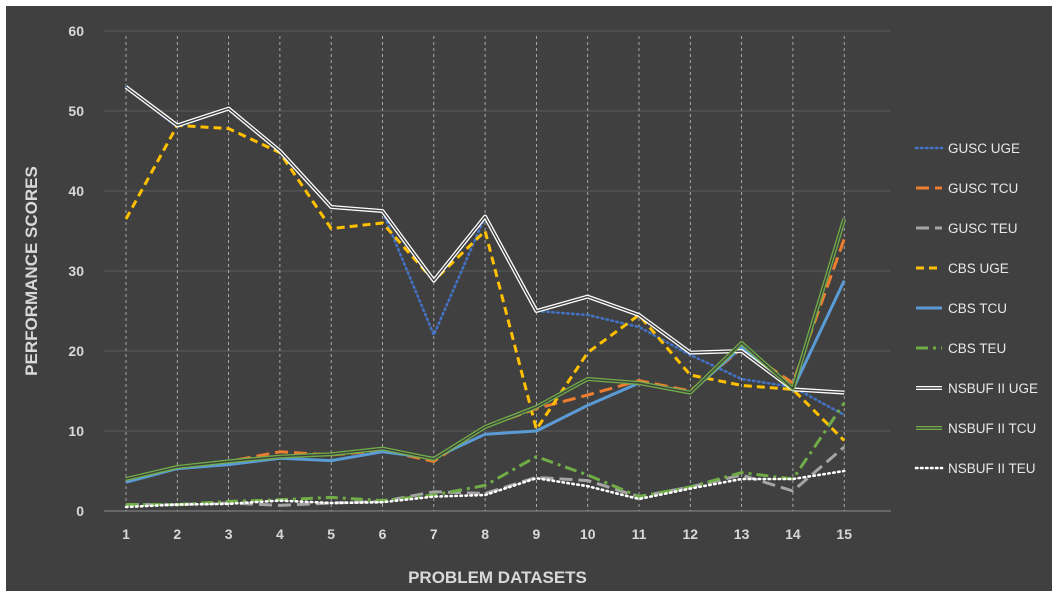 The width and height of the screenshot is (1056, 595). What do you see at coordinates (76, 191) in the screenshot?
I see `y-tick-label: 40` at bounding box center [76, 191].